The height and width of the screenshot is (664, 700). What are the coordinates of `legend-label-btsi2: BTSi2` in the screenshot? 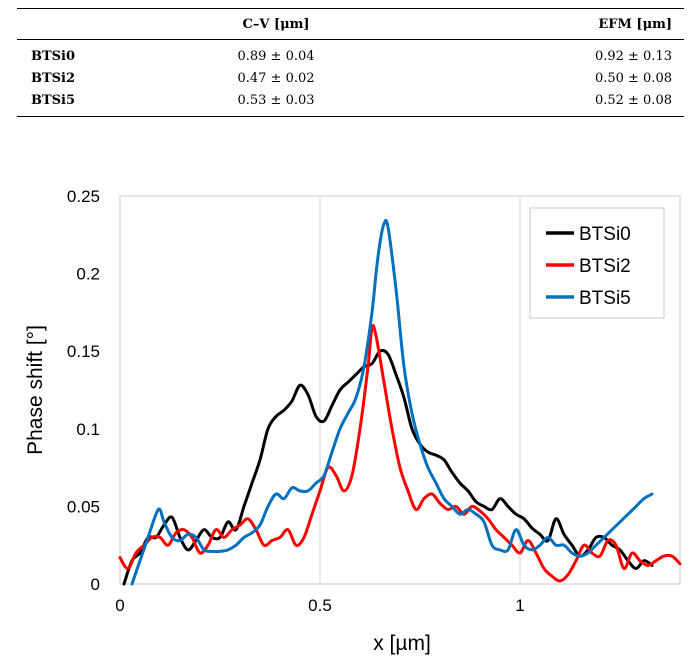 It's located at (605, 266).